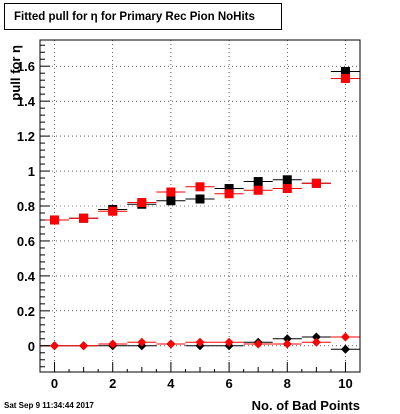  I want to click on y-tick-label: 1.6, so click(26, 66).